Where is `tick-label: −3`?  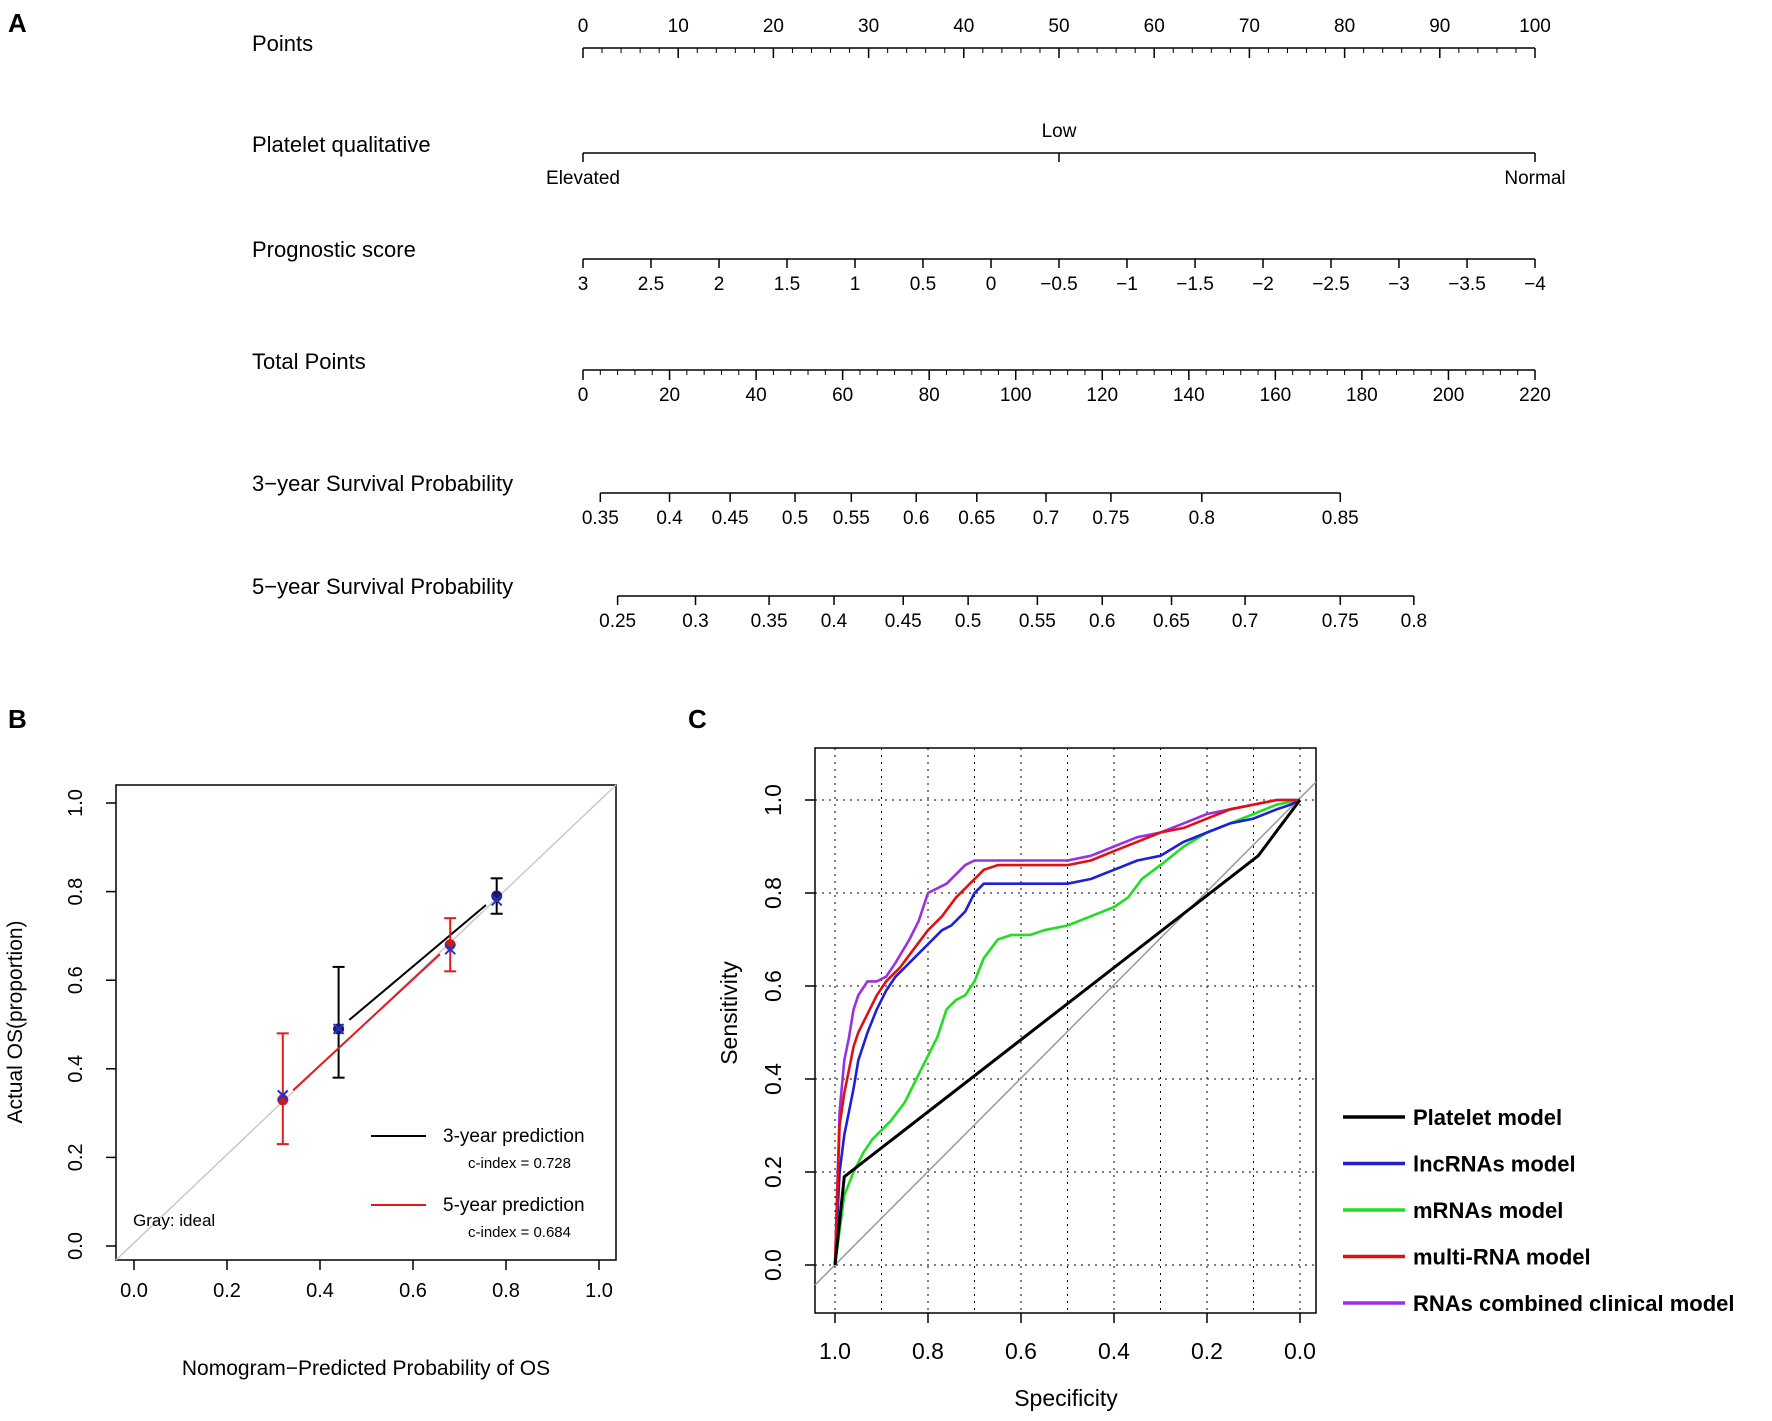
tick-label: −3 is located at coordinates (1399, 284).